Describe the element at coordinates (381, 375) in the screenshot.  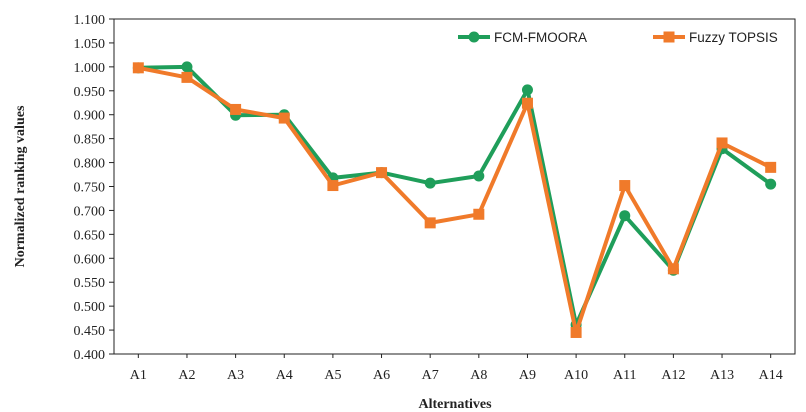
I see `x-tick-label: A6` at that location.